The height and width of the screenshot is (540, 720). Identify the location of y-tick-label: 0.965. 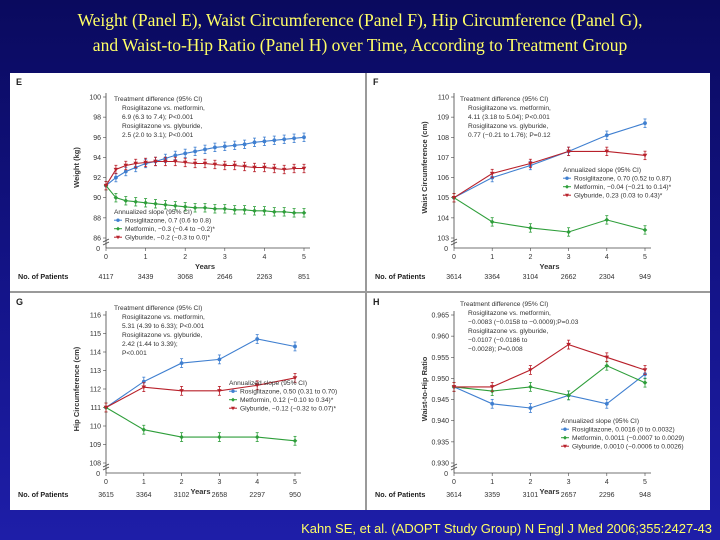
(440, 316).